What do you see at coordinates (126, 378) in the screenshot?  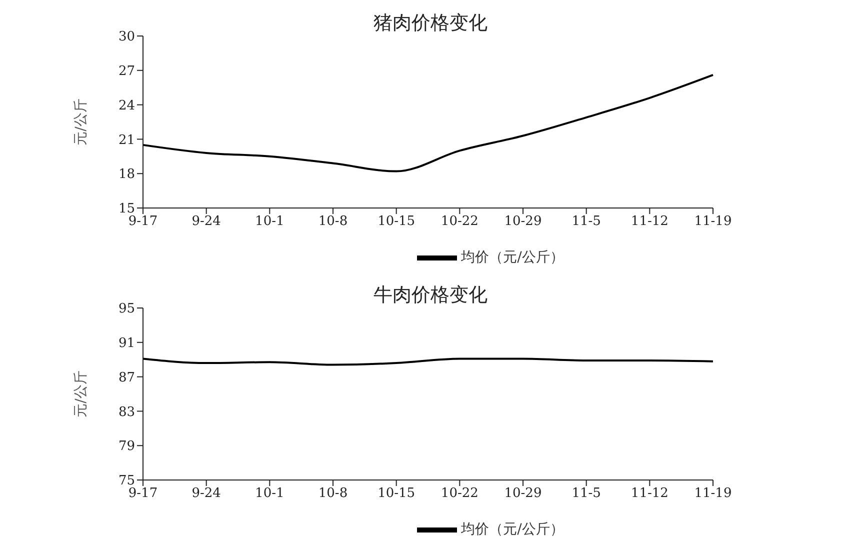 I see `y-tick-label: 87` at bounding box center [126, 378].